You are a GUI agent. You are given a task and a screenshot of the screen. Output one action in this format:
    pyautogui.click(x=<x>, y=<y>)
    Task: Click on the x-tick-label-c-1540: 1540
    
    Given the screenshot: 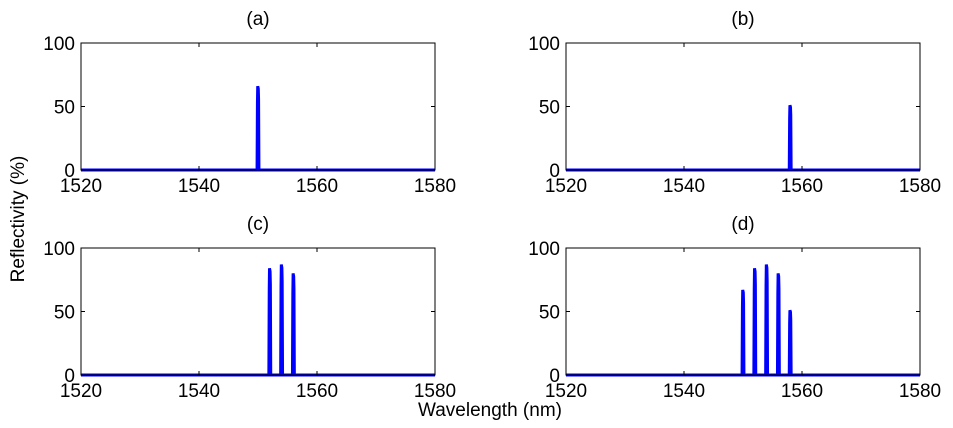 What is the action you would take?
    pyautogui.click(x=199, y=391)
    